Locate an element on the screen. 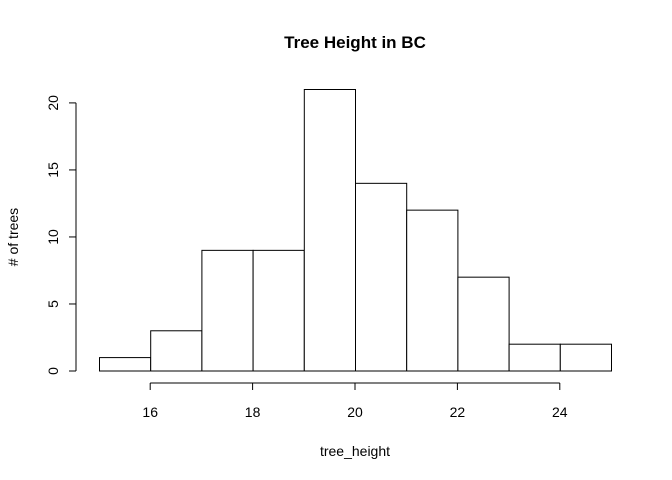  x-axis-label: tree_height is located at coordinates (355, 451).